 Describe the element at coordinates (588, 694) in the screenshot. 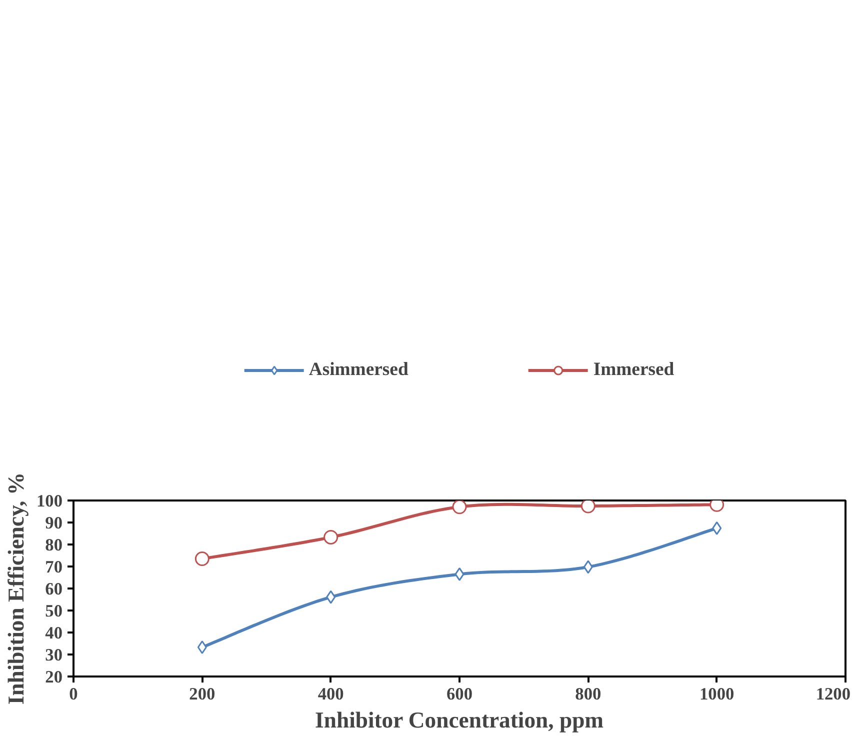

I see `x-tick-label: 800` at that location.